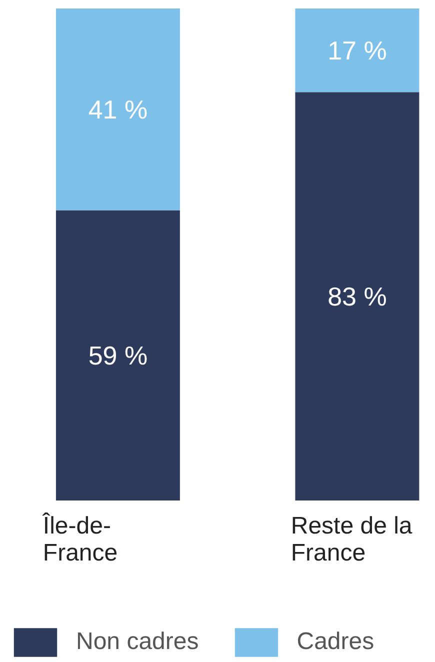  I want to click on data-label: 59 %, so click(118, 355).